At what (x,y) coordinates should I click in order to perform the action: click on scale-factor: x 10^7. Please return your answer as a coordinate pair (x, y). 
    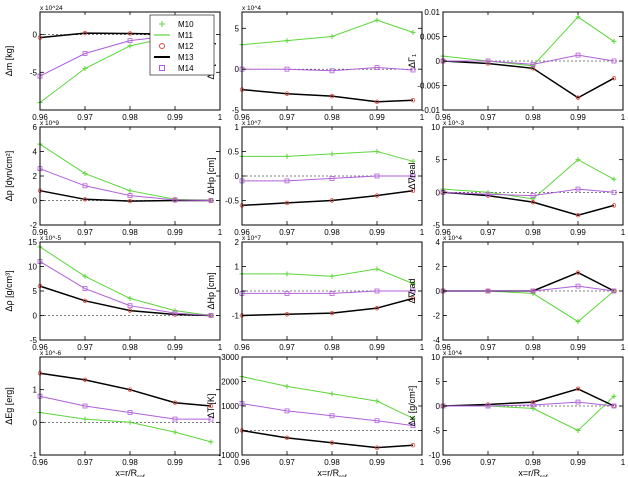
    Looking at the image, I should click on (251, 238).